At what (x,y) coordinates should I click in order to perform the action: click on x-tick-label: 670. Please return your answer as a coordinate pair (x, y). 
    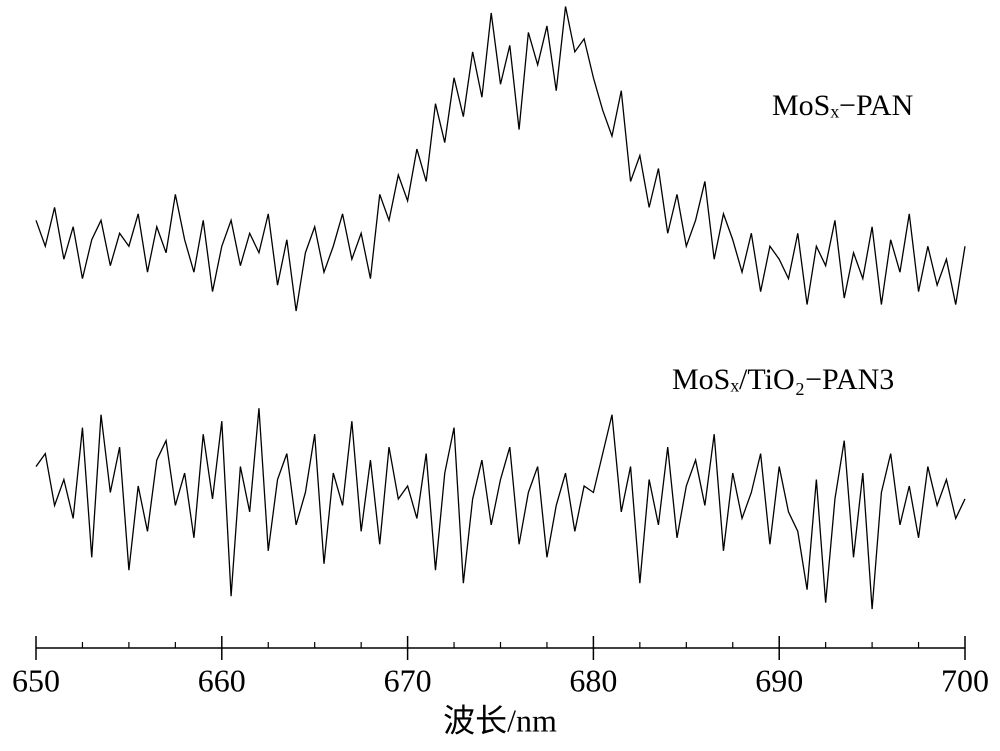
    Looking at the image, I should click on (408, 680).